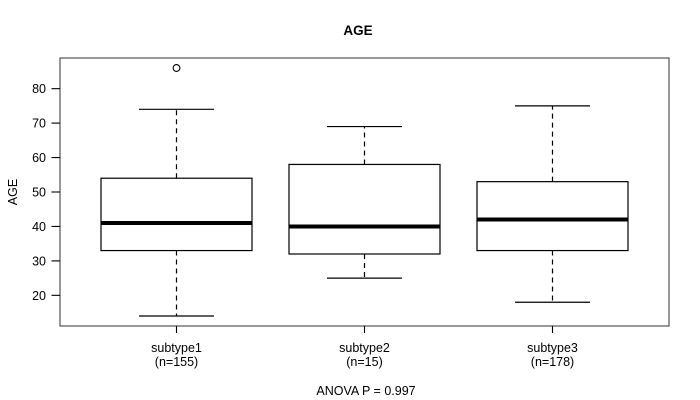  I want to click on x-category-label: subtype3, so click(552, 348).